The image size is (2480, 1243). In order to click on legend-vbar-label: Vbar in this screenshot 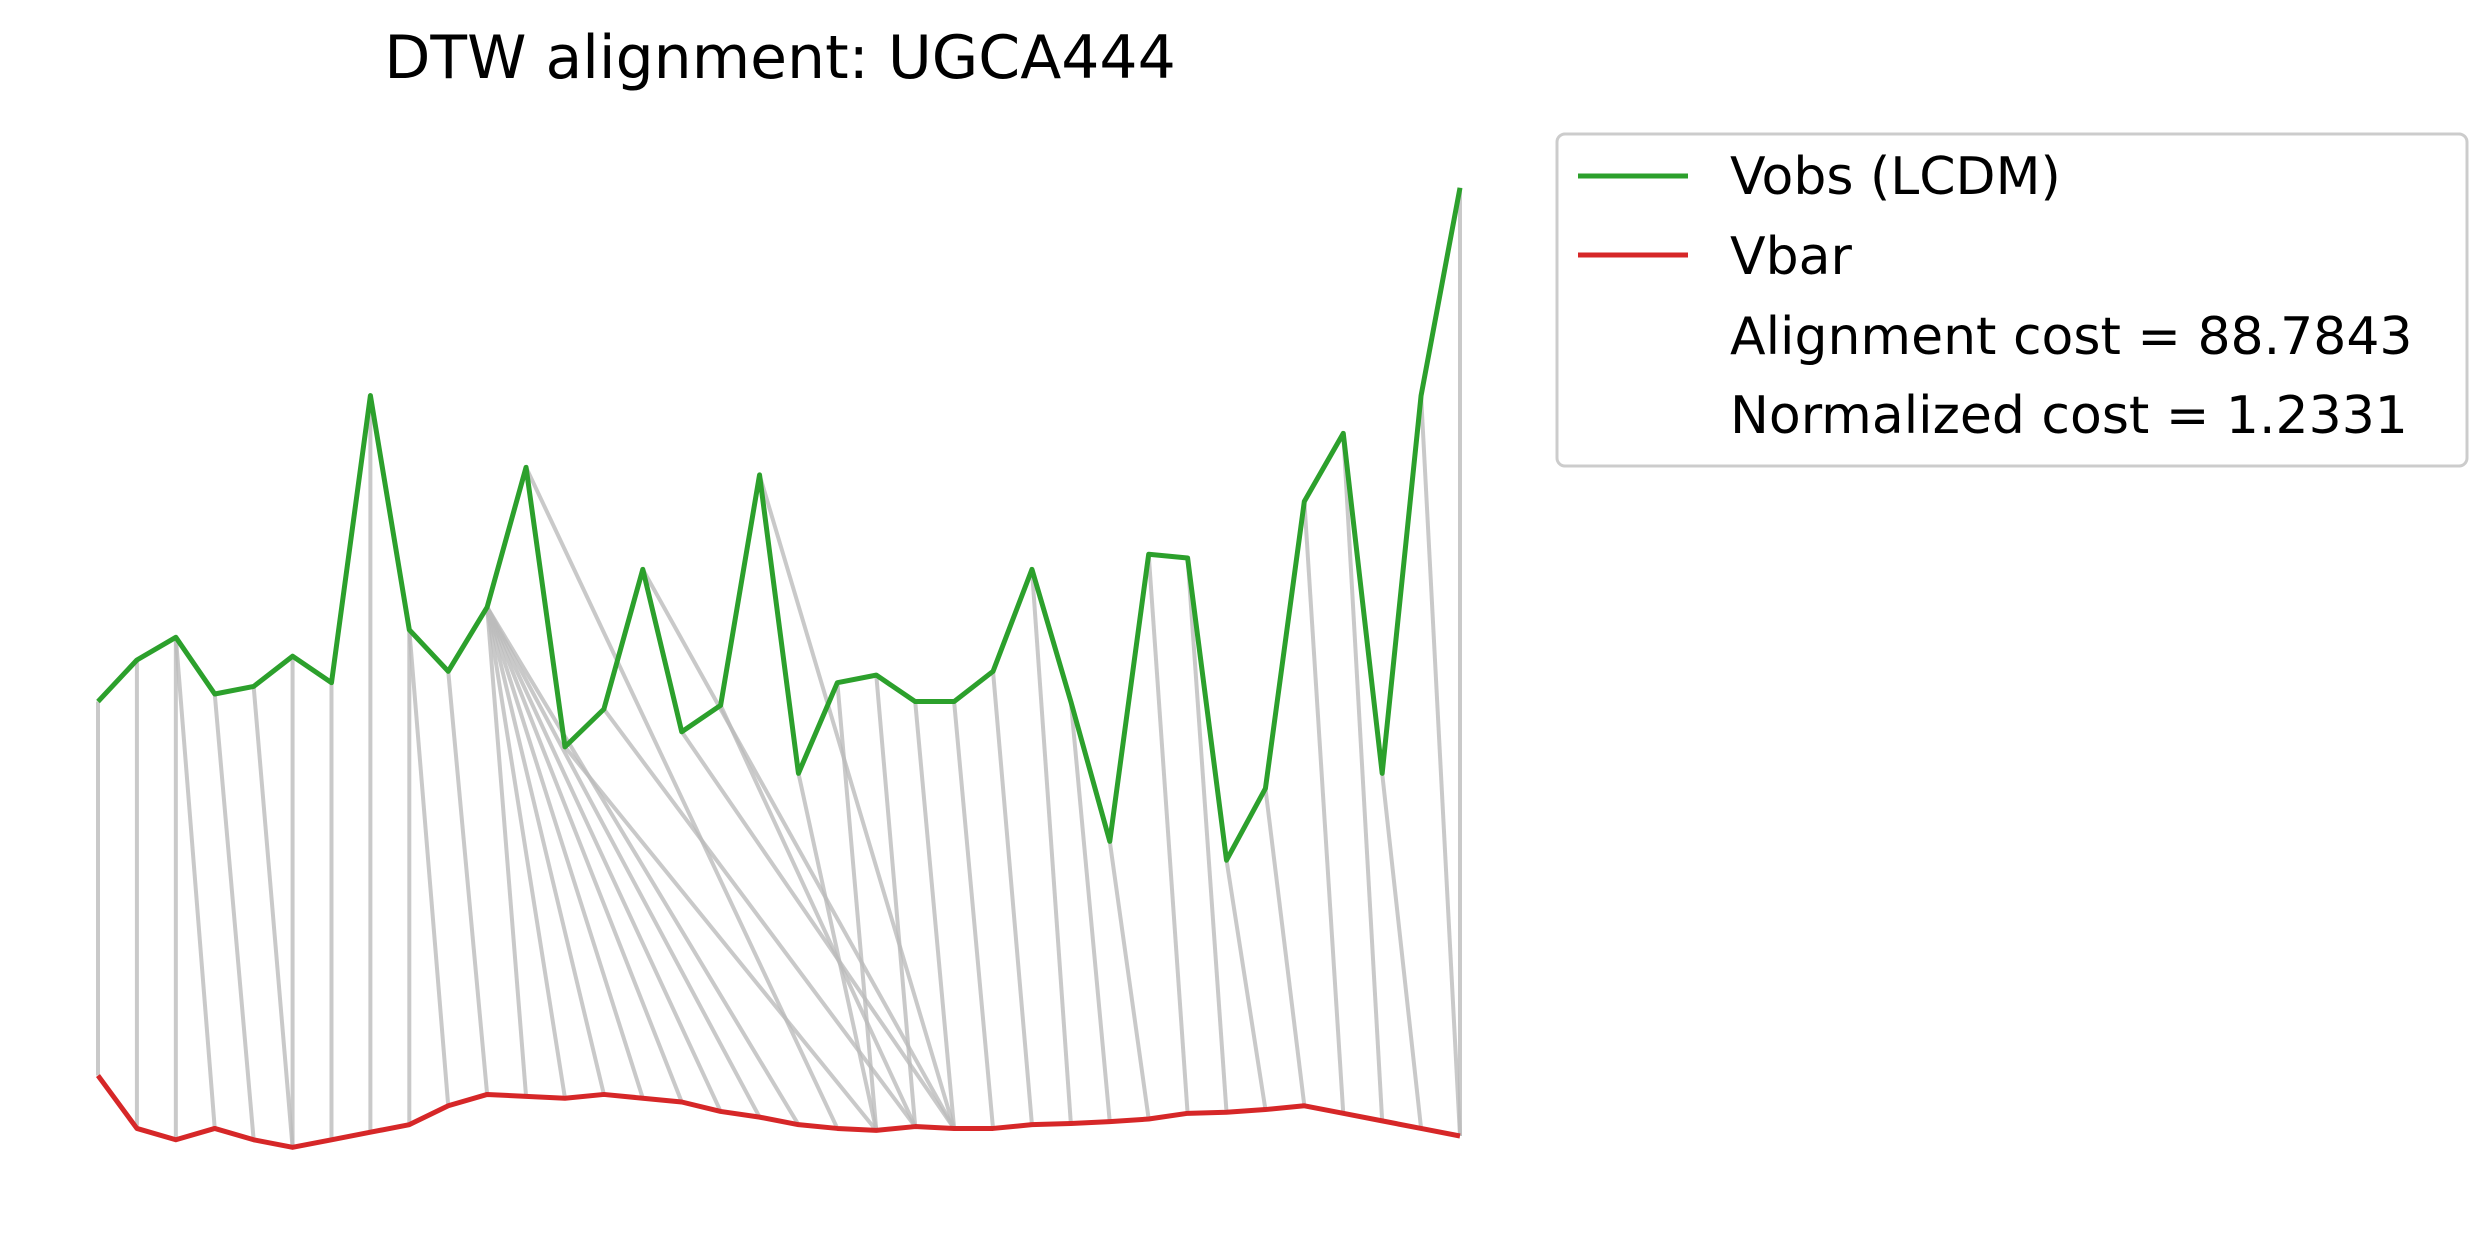, I will do `click(1791, 257)`.